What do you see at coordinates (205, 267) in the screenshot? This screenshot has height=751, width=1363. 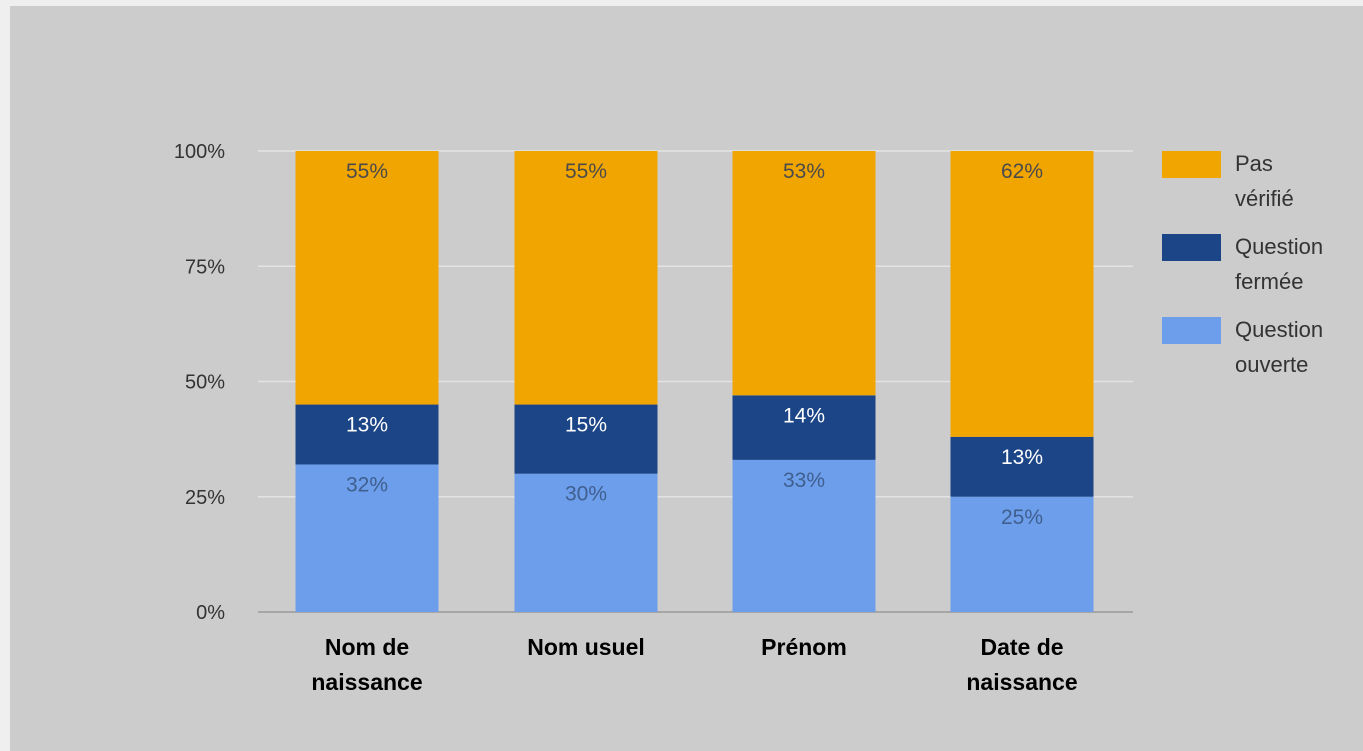 I see `y-tick-label: 75%` at bounding box center [205, 267].